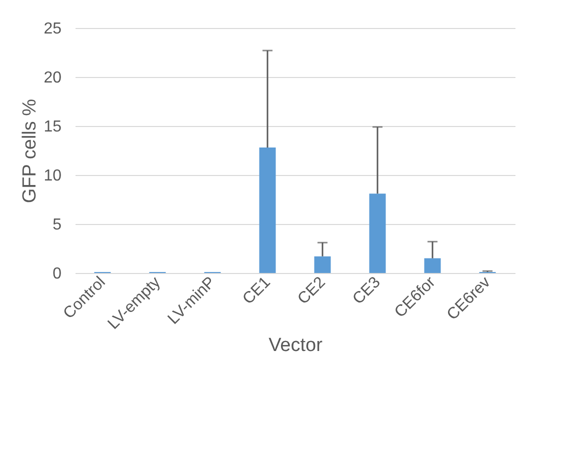 The height and width of the screenshot is (455, 564). I want to click on y-tick-label: 25, so click(53, 29).